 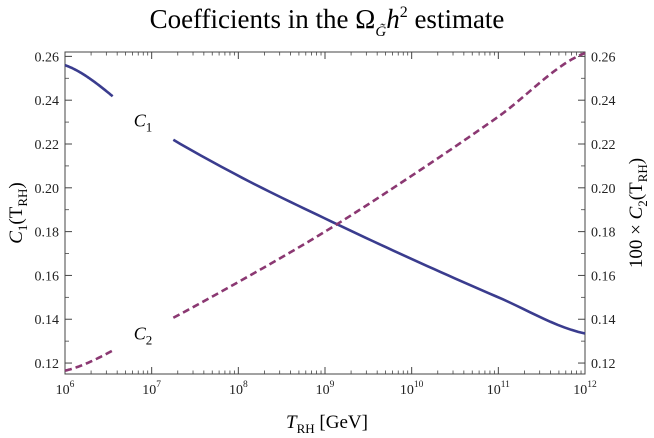 What do you see at coordinates (47, 233) in the screenshot?
I see `y-tick-label-left: 0.18` at bounding box center [47, 233].